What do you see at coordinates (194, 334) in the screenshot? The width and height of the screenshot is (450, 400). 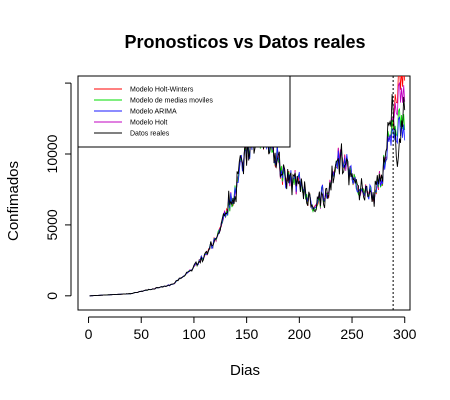 I see `x-tick-label: 100` at bounding box center [194, 334].